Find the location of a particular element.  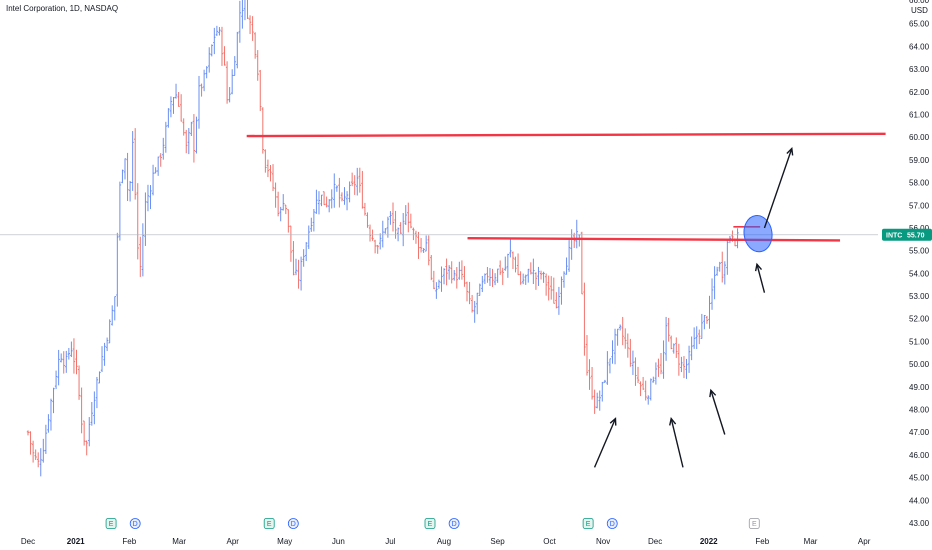

last-price-tag: INTC 55.70 is located at coordinates (907, 234).